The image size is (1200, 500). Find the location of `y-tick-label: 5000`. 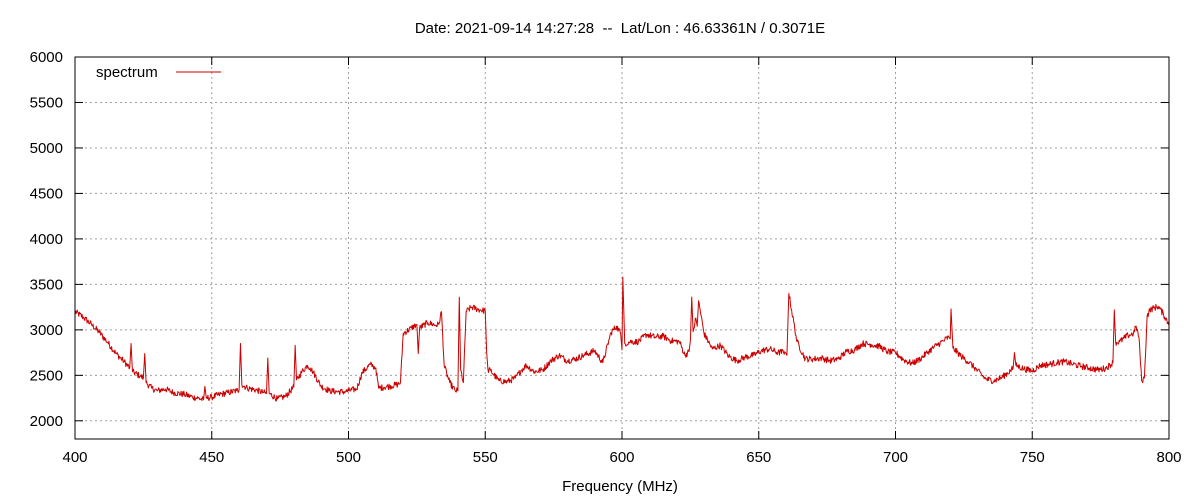

y-tick-label: 5000 is located at coordinates (46, 148).